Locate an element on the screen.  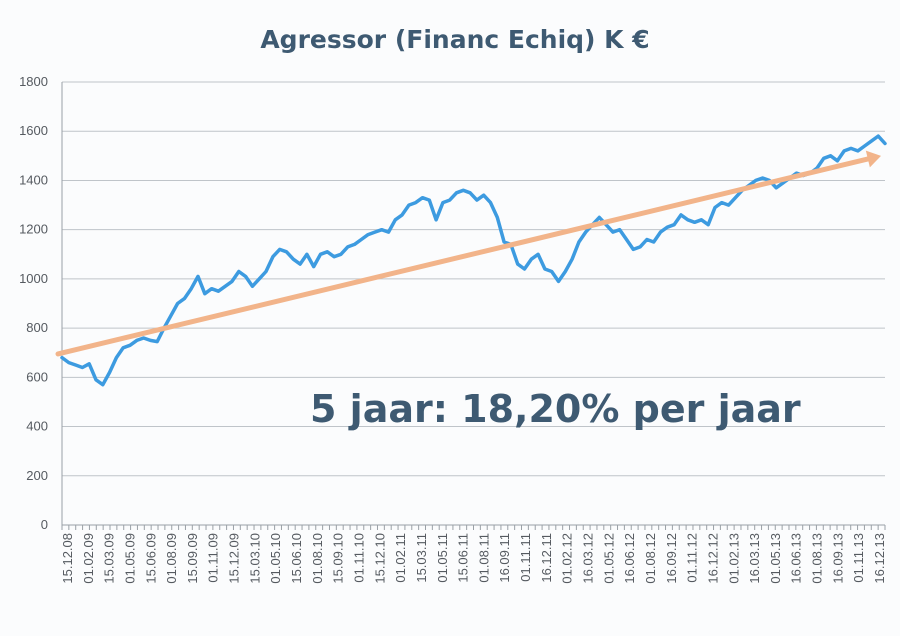
x-tick-label: 16.09.12 is located at coordinates (671, 558).